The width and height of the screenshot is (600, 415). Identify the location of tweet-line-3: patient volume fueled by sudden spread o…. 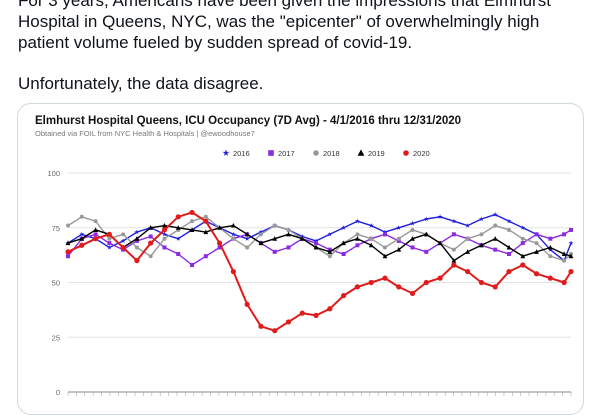
(215, 42).